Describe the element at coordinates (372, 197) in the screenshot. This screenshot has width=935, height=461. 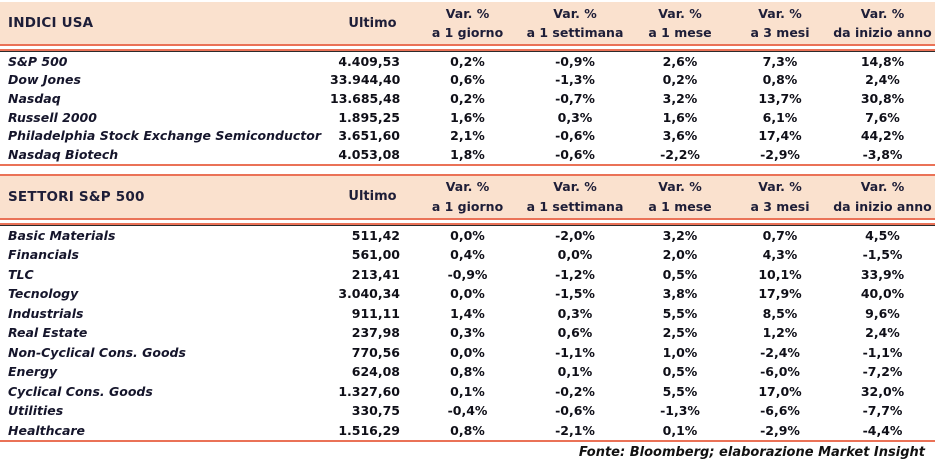
I see `column-header-ultimo: Ultimo` at that location.